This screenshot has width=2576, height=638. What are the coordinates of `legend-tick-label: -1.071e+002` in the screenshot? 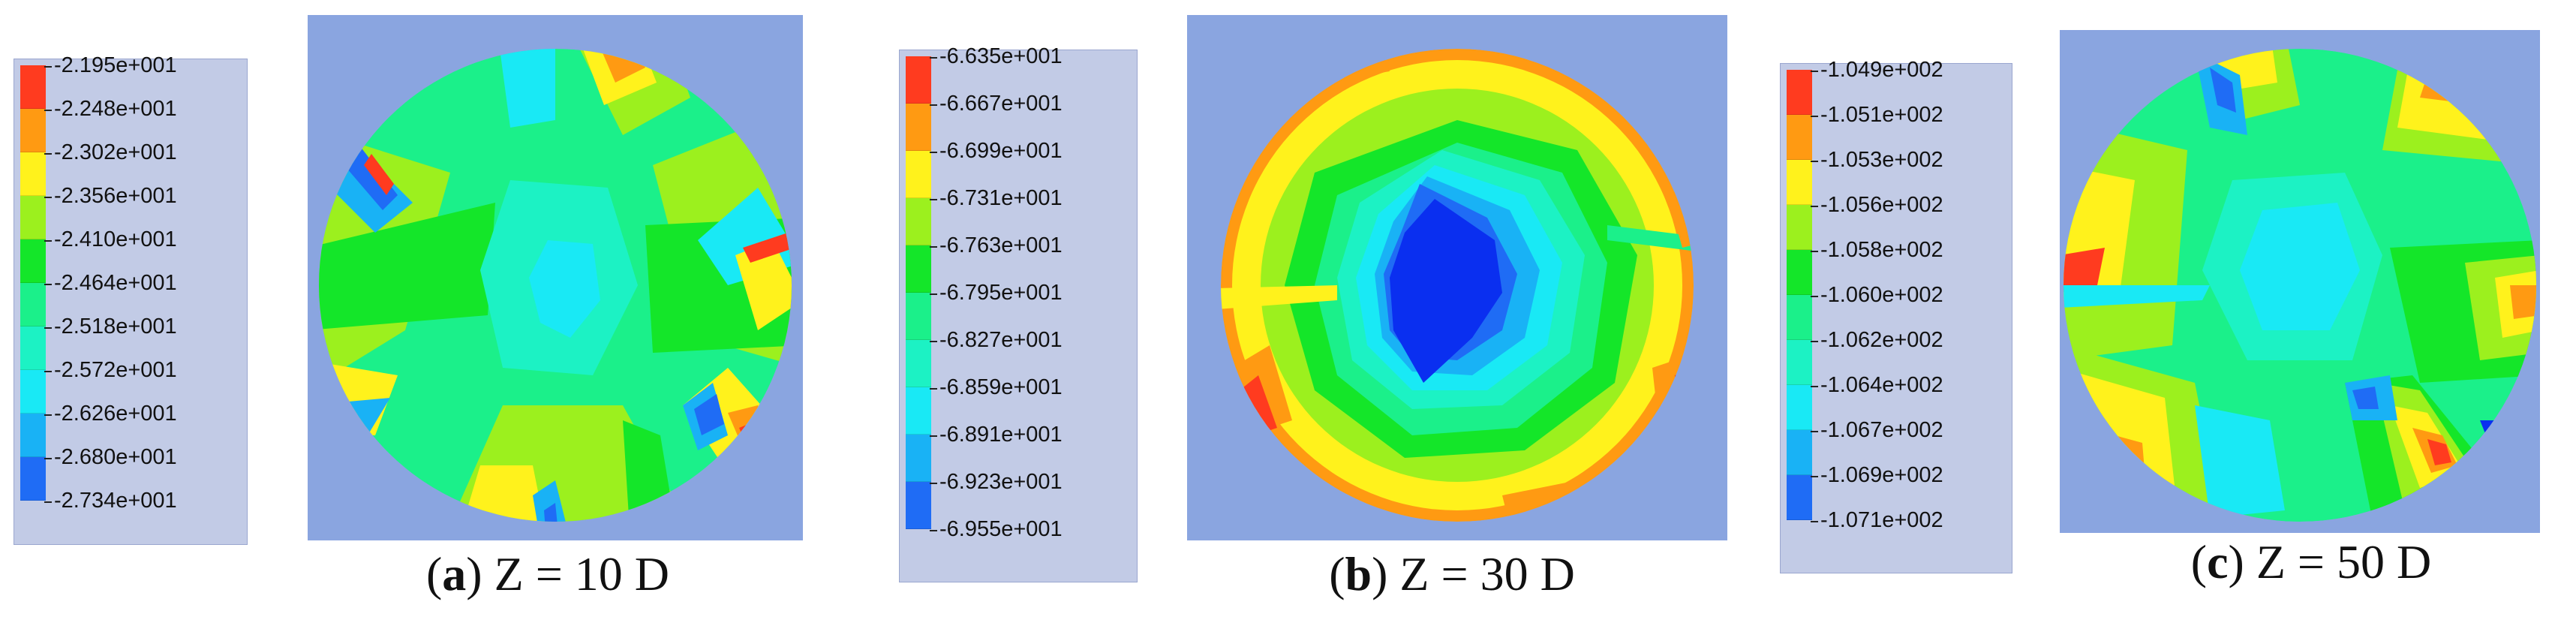 It's located at (1877, 520).